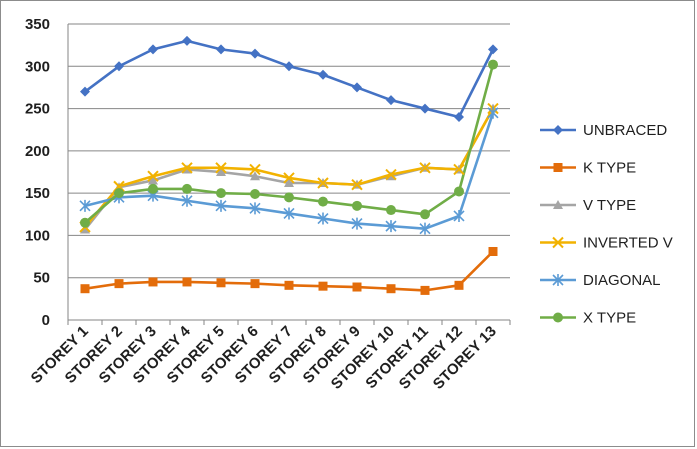  I want to click on series-line-unbraced, so click(289, 79).